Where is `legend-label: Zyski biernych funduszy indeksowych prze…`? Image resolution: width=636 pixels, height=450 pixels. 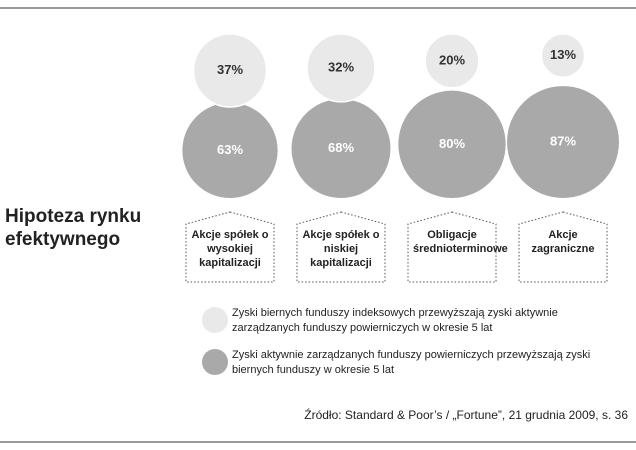
legend-label: Zyski biernych funduszy indeksowych prze… is located at coordinates (395, 320).